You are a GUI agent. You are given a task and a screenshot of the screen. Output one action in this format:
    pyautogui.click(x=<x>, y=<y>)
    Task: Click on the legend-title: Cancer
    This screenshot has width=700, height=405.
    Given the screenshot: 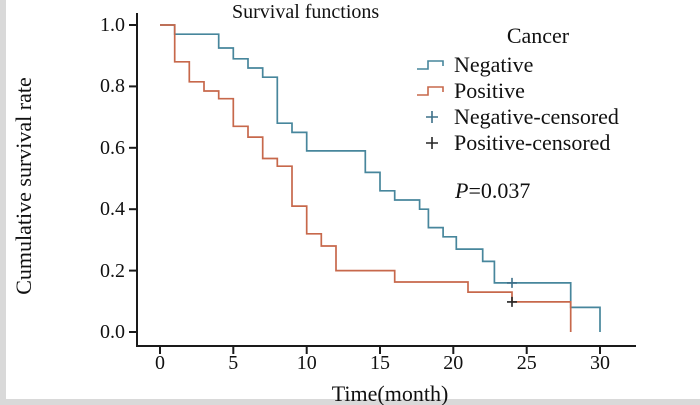 What is the action you would take?
    pyautogui.click(x=538, y=35)
    